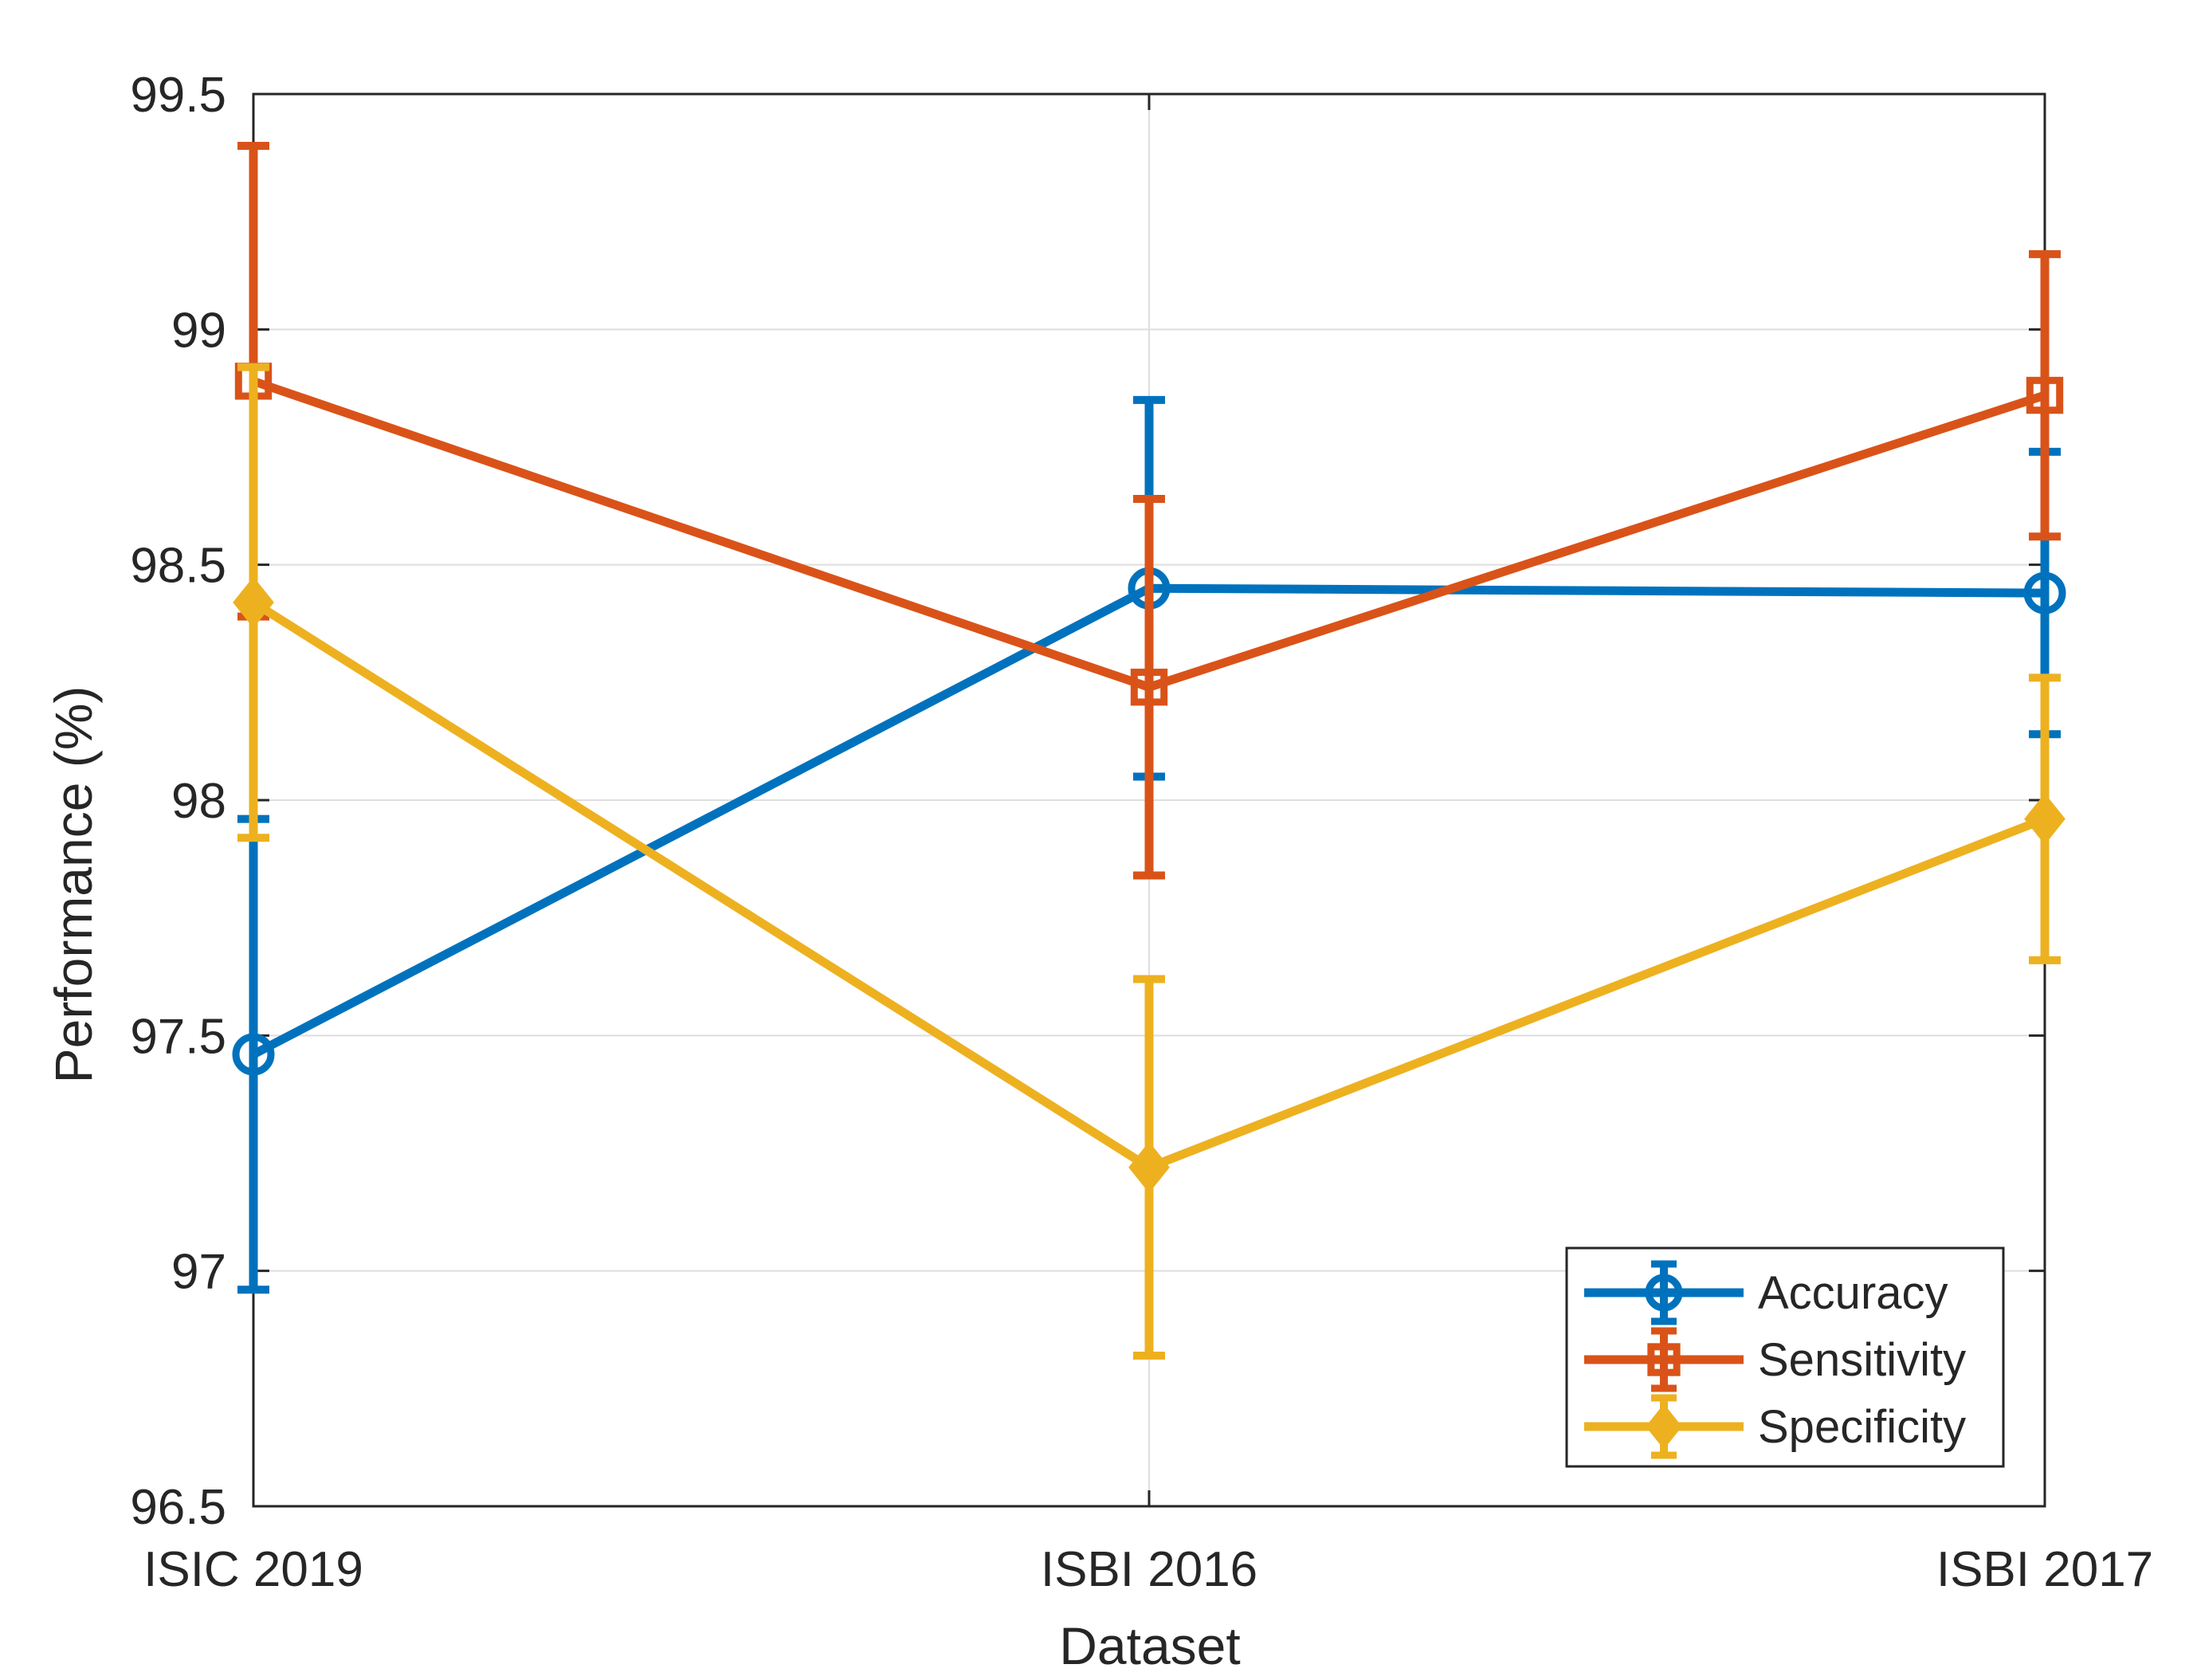 The height and width of the screenshot is (1680, 2193). I want to click on y-tick-label: 96.5, so click(178, 1507).